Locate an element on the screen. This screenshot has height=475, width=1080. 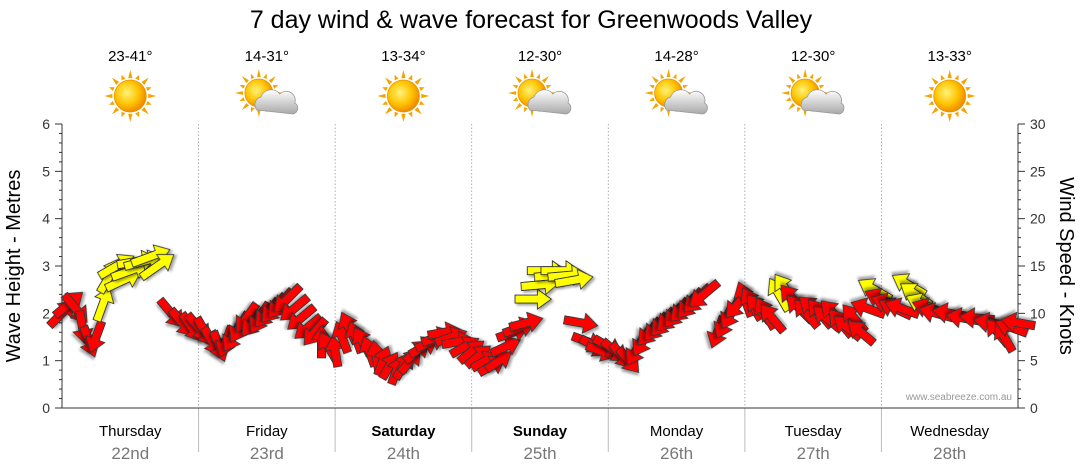
day-date-label: 23rd is located at coordinates (267, 453).